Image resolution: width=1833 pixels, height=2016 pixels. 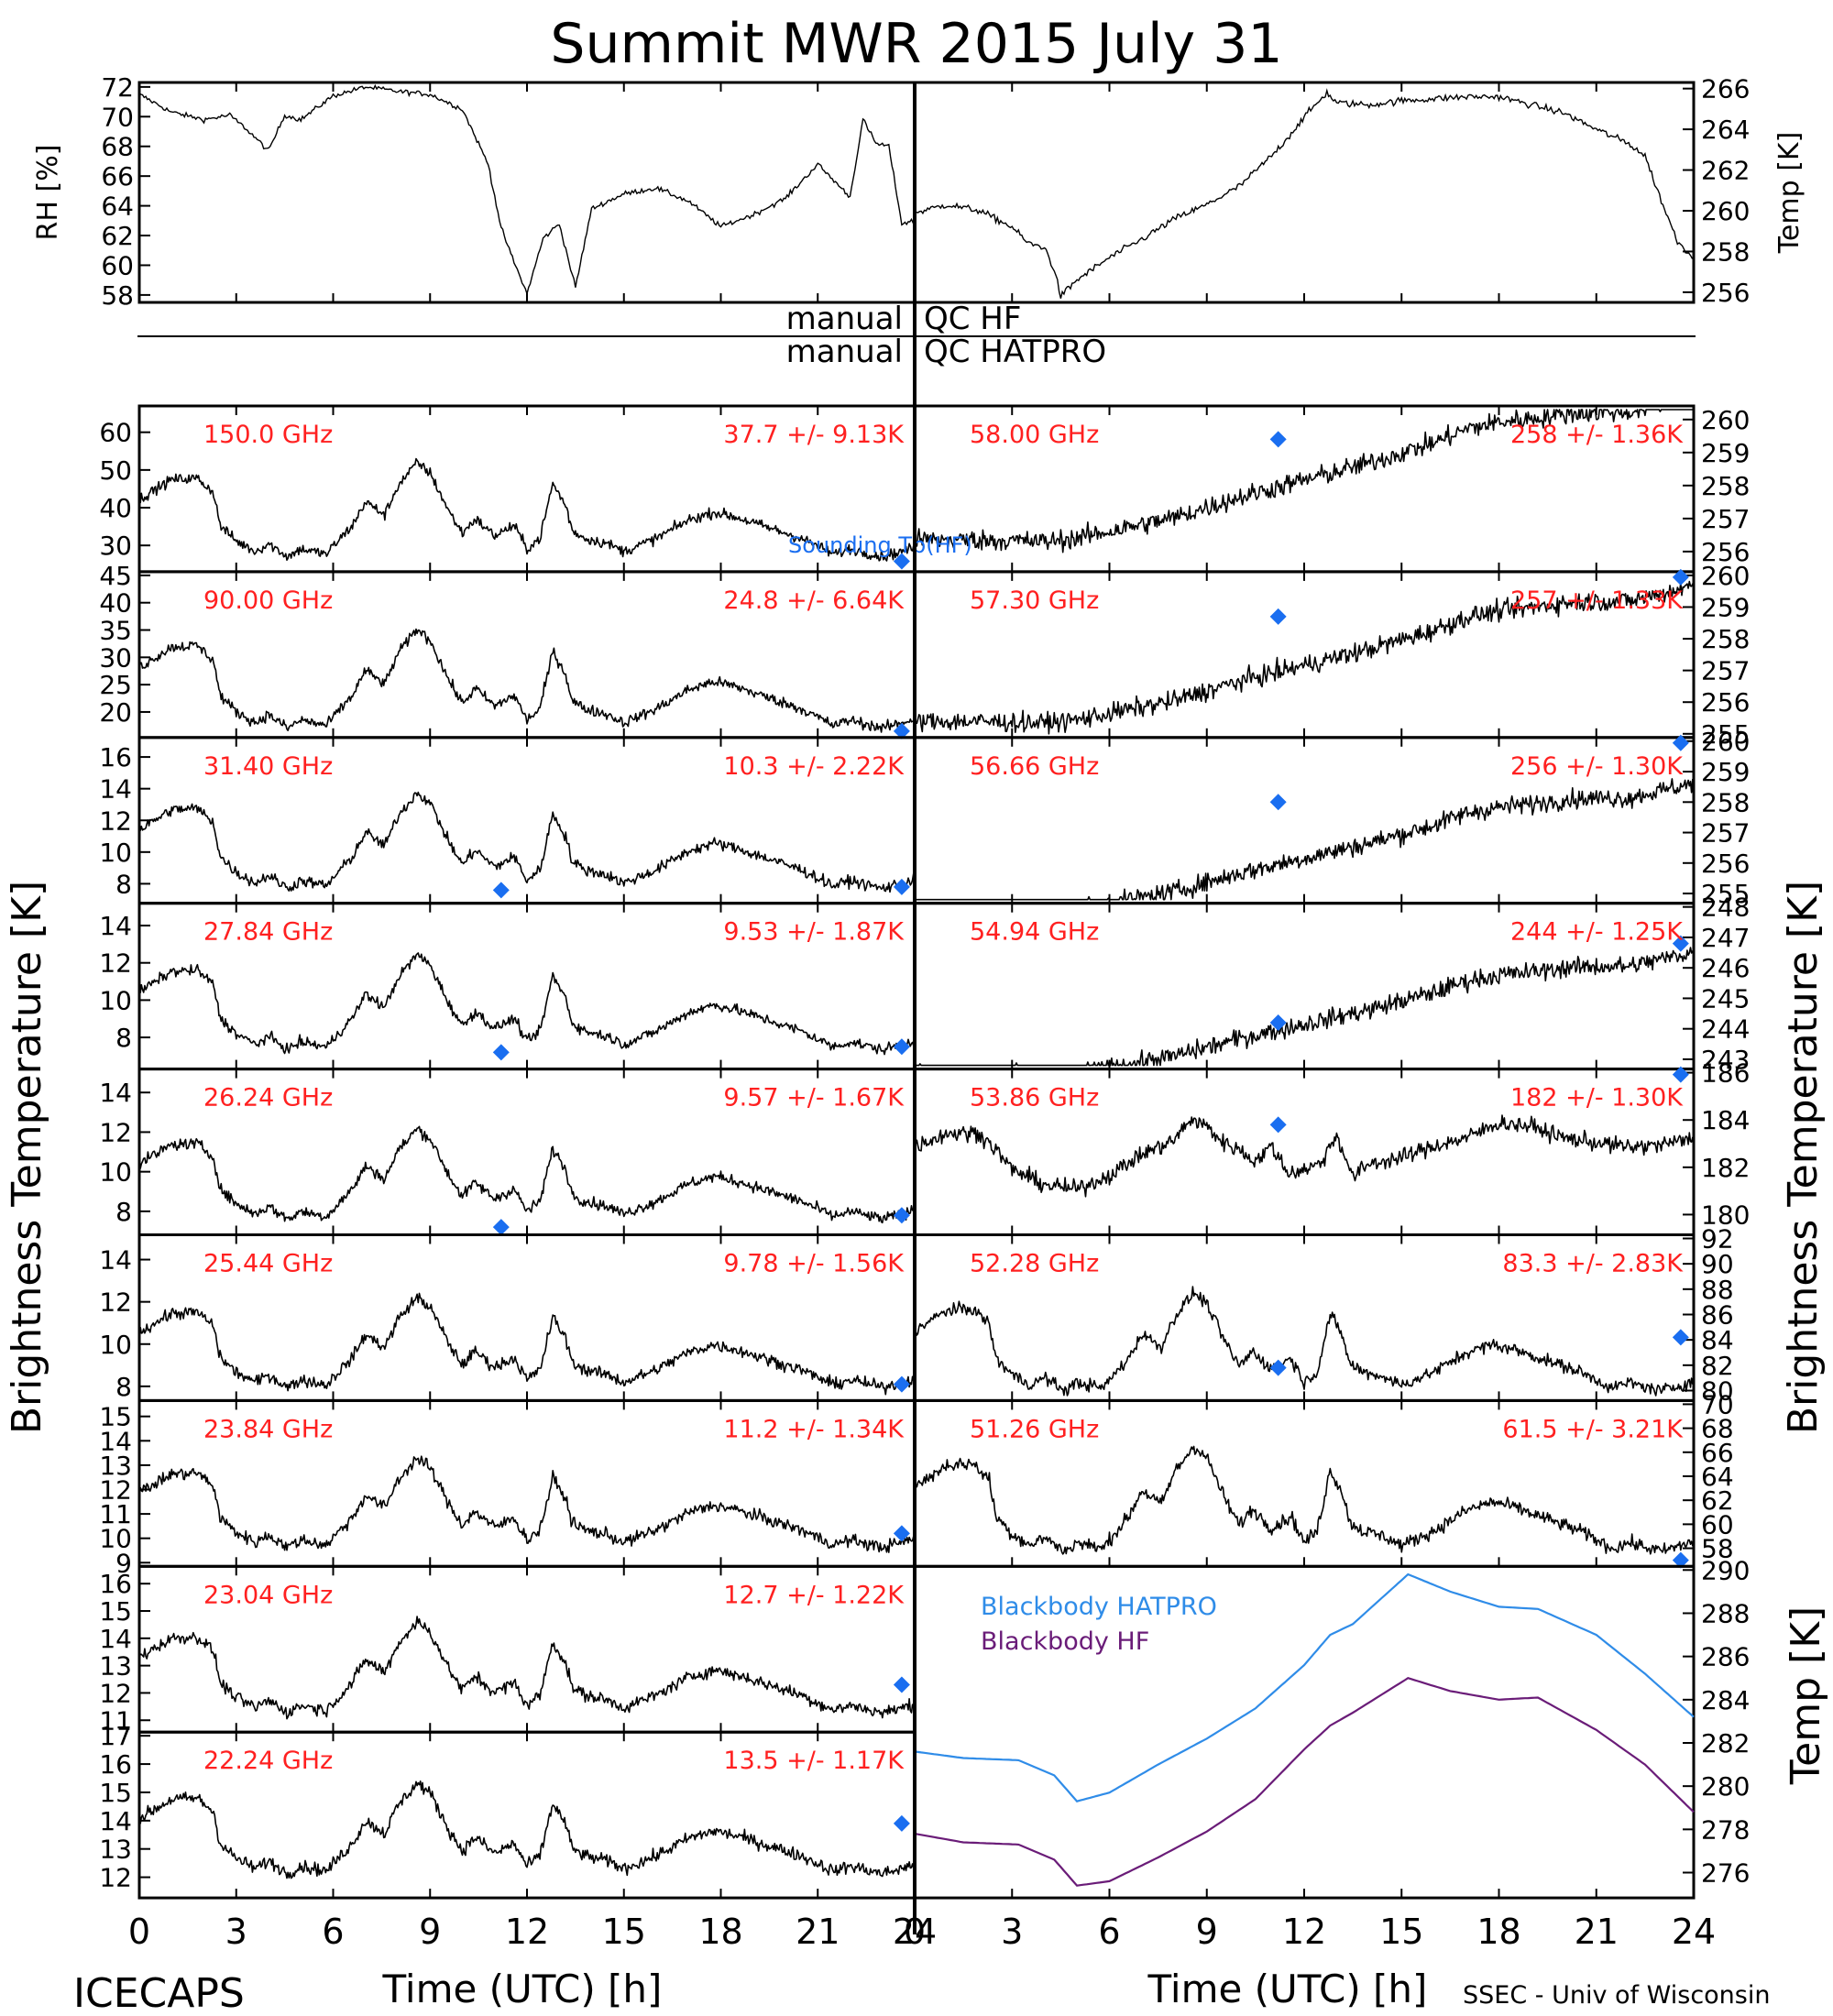 What do you see at coordinates (115, 1850) in the screenshot?
I see `y-tick-label: 13` at bounding box center [115, 1850].